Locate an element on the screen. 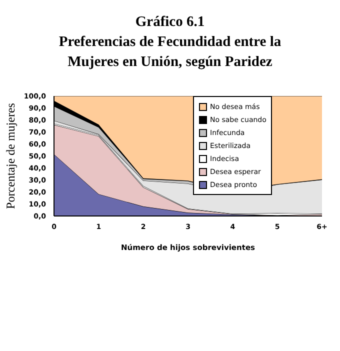 The width and height of the screenshot is (340, 351). y-axis-title: Porcentaje de mujeres is located at coordinates (10, 155).